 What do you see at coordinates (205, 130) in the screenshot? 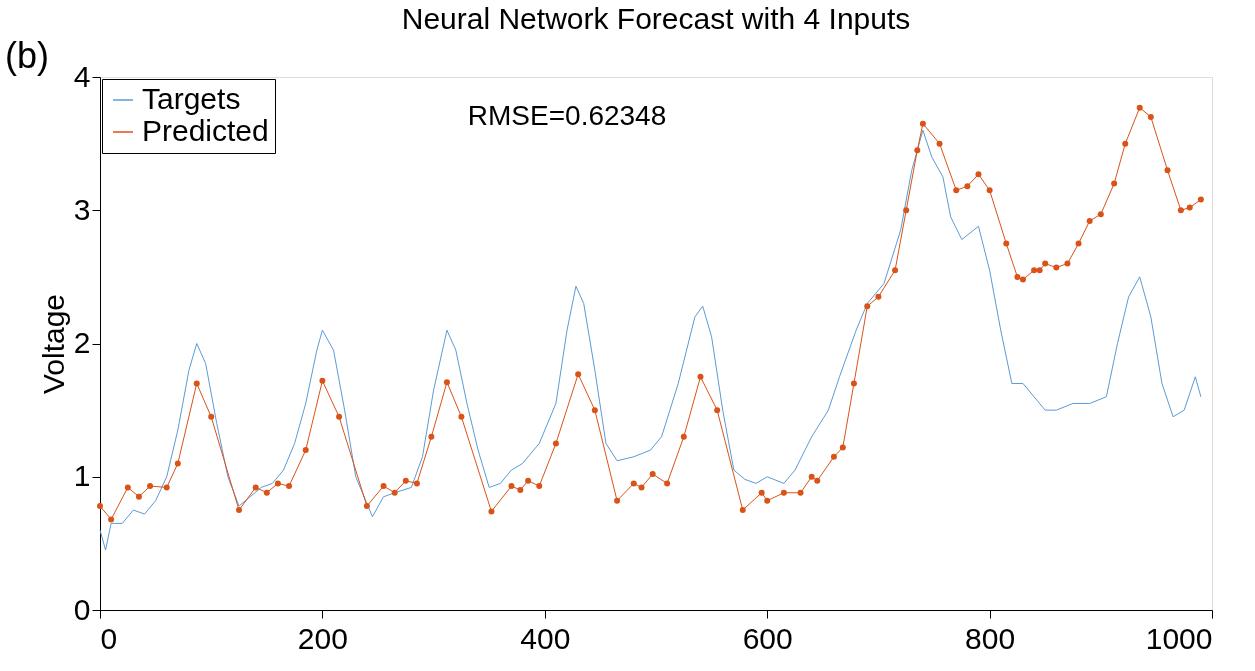
I see `legend-label: Predicted` at bounding box center [205, 130].